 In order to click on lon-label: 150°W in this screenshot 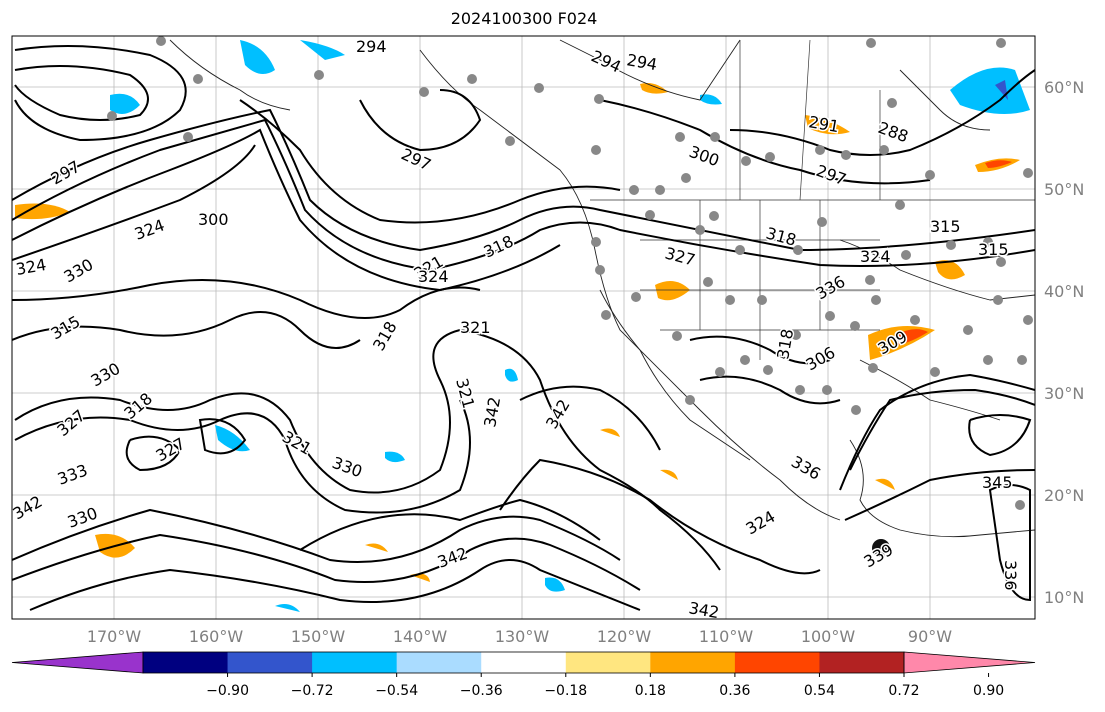, I will do `click(318, 636)`.